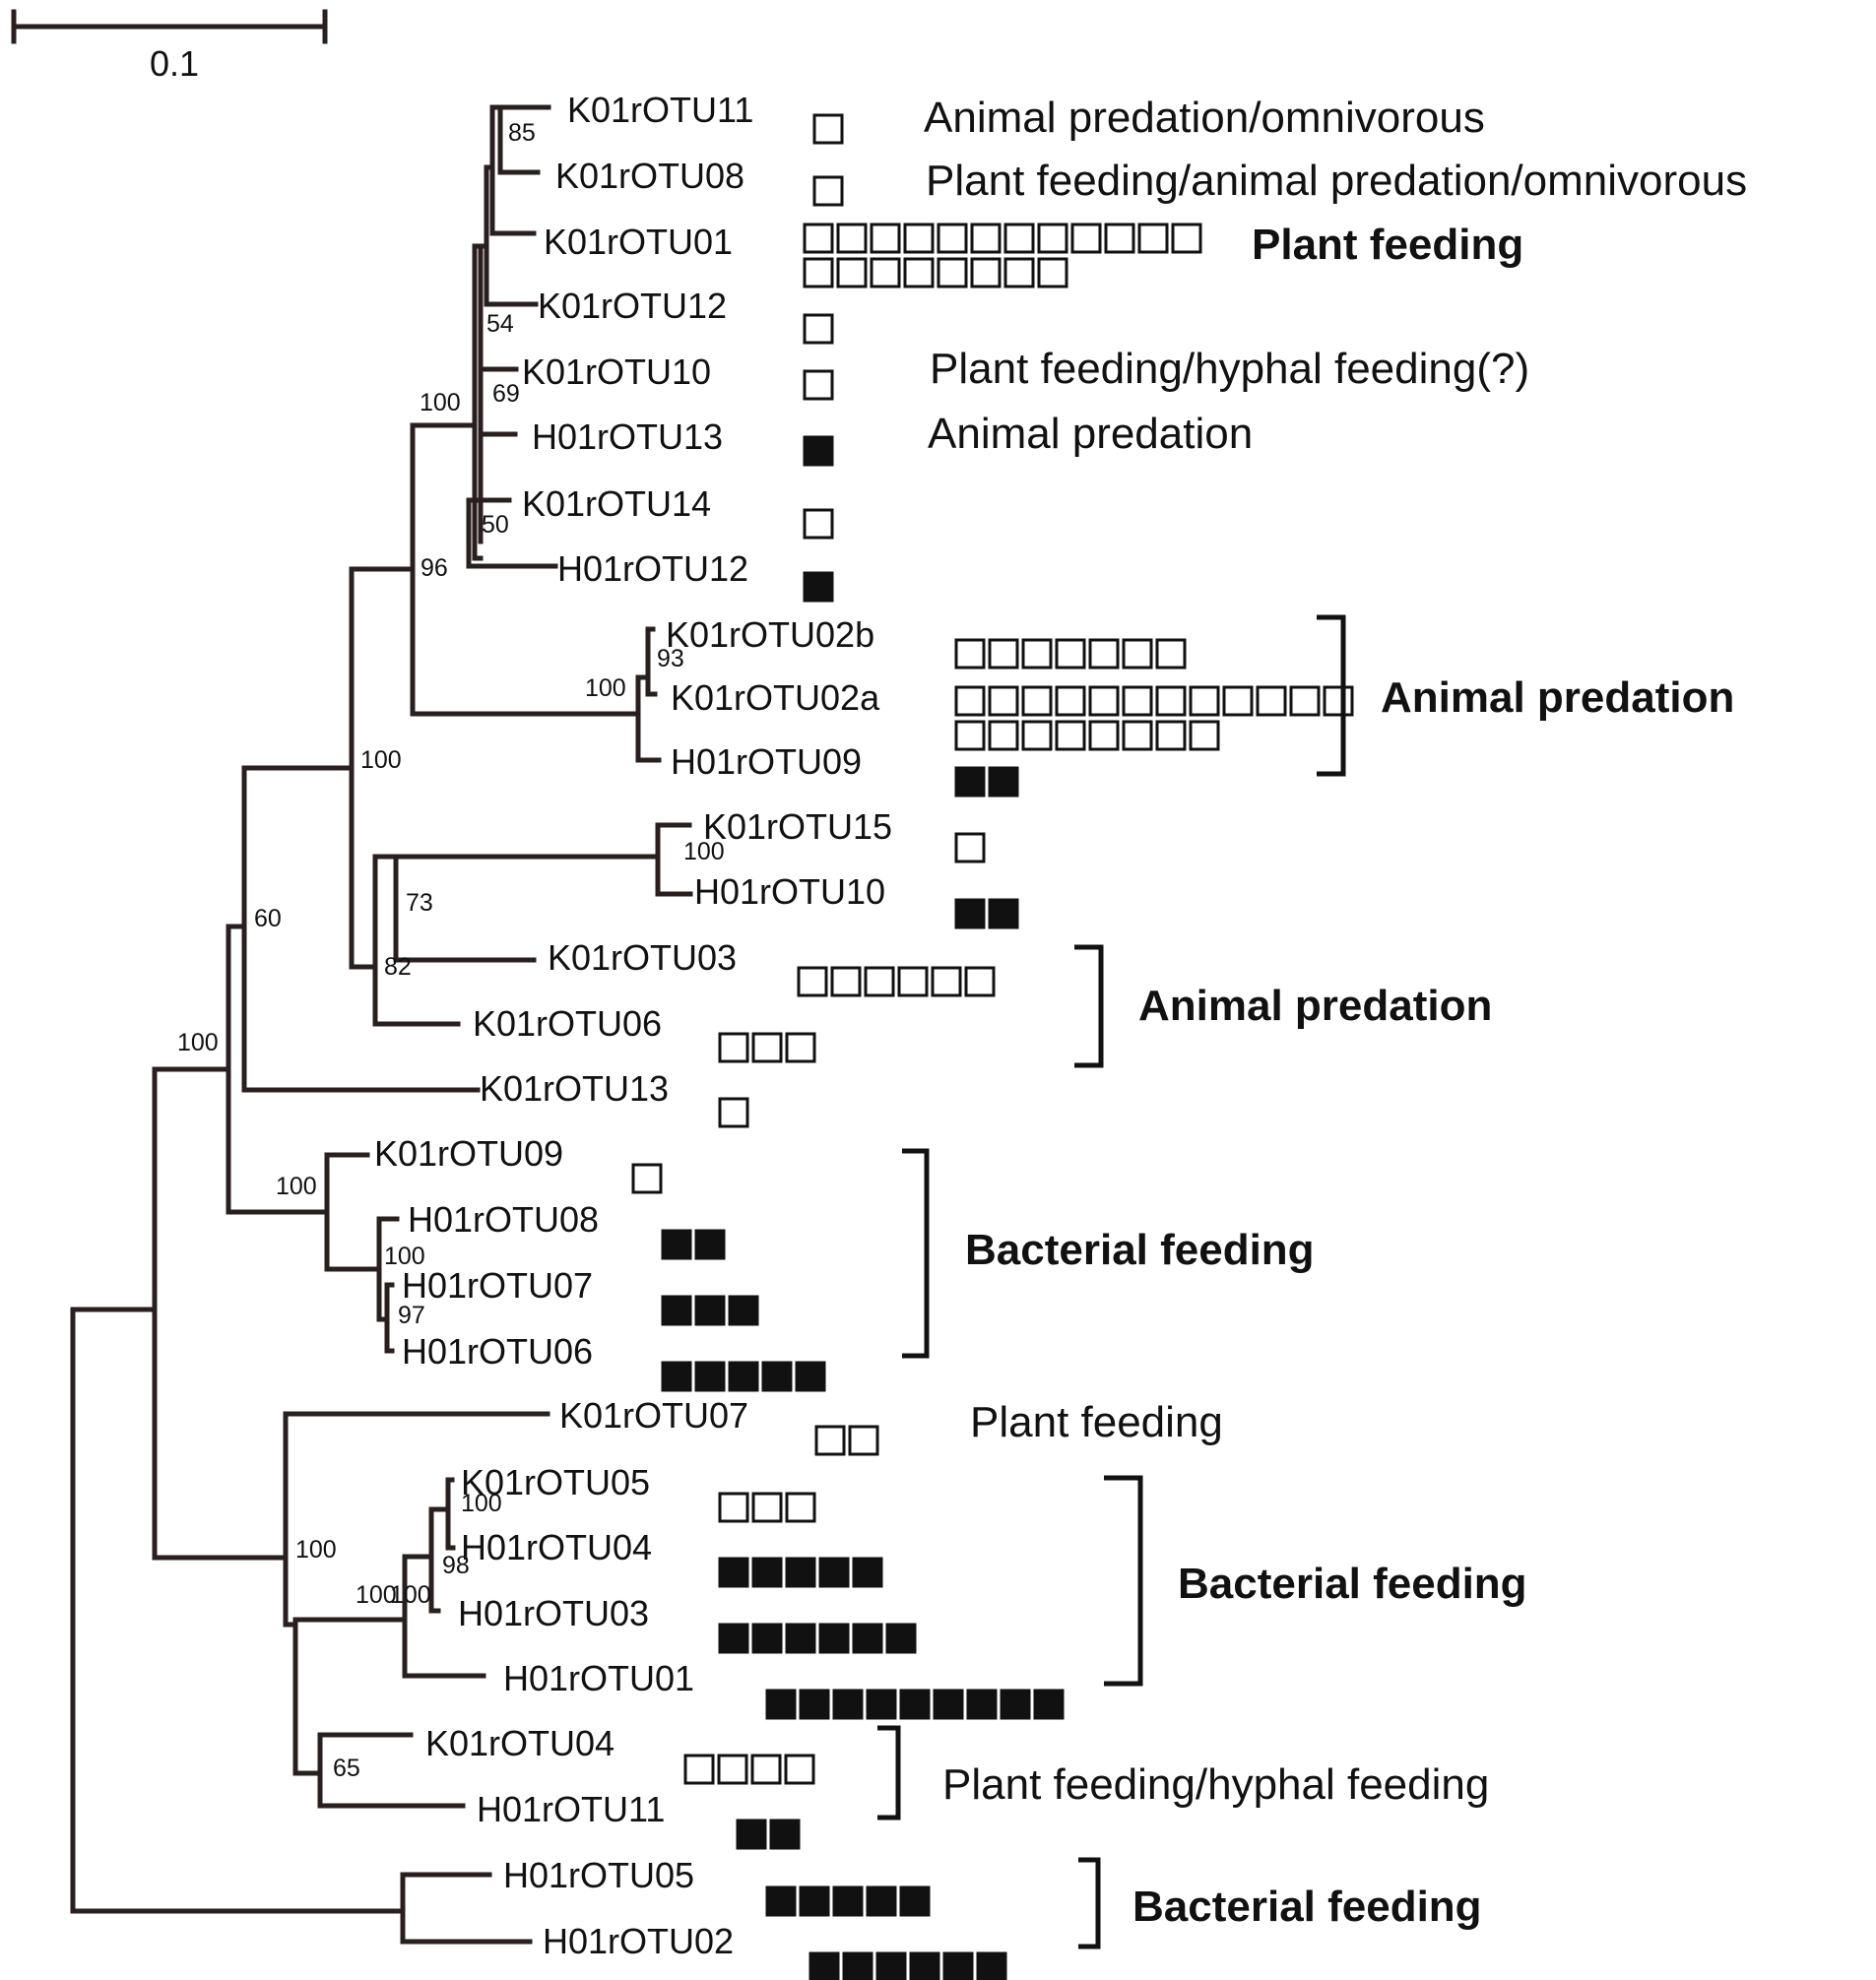 Image resolution: width=1876 pixels, height=1980 pixels. What do you see at coordinates (660, 110) in the screenshot?
I see `leaf-label: K01rOTU11` at bounding box center [660, 110].